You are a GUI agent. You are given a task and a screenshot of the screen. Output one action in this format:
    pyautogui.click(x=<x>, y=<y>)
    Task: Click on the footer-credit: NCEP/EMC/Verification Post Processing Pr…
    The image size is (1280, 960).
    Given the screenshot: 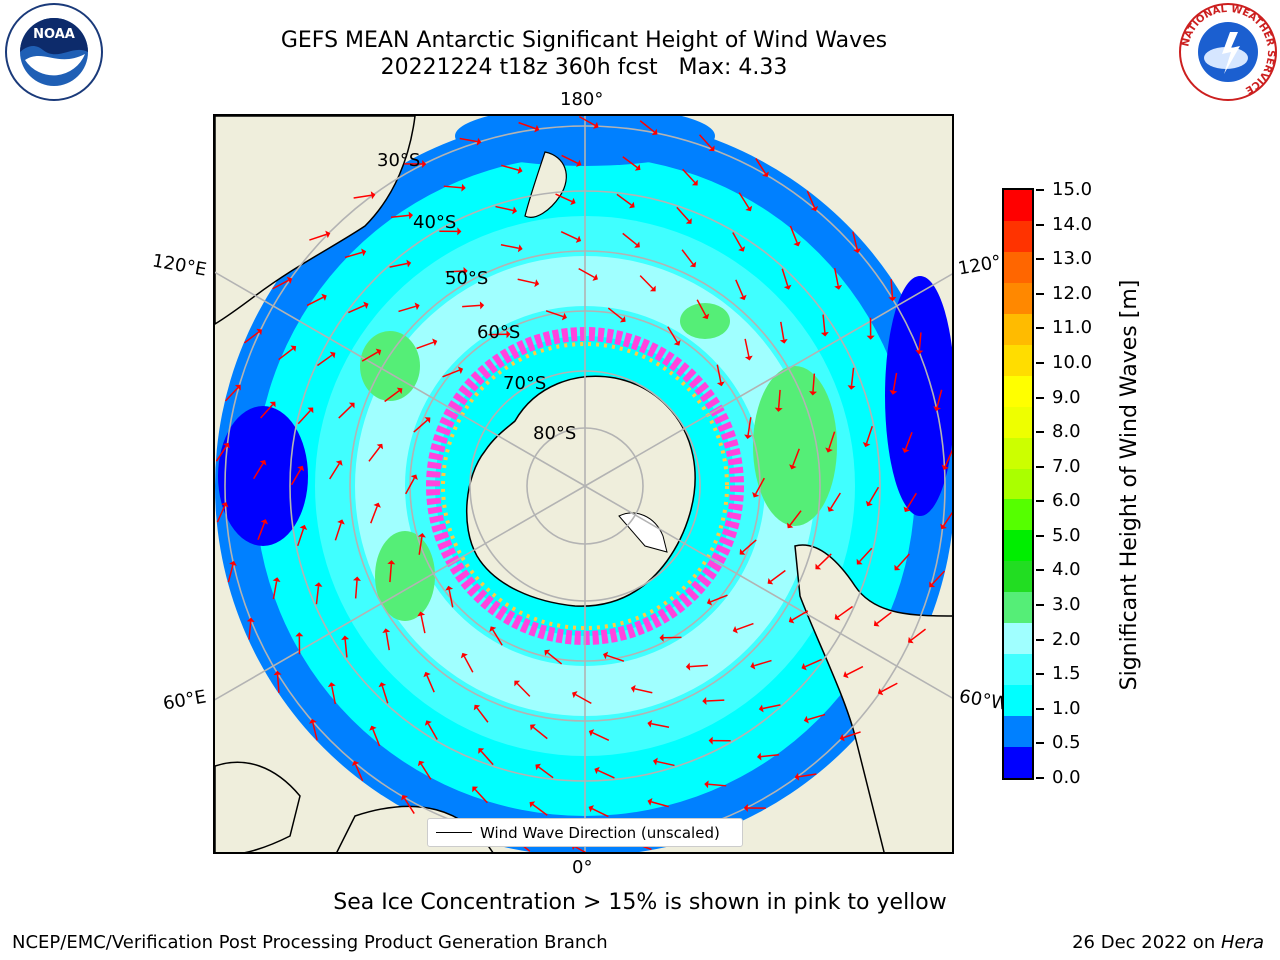 What is the action you would take?
    pyautogui.click(x=310, y=942)
    